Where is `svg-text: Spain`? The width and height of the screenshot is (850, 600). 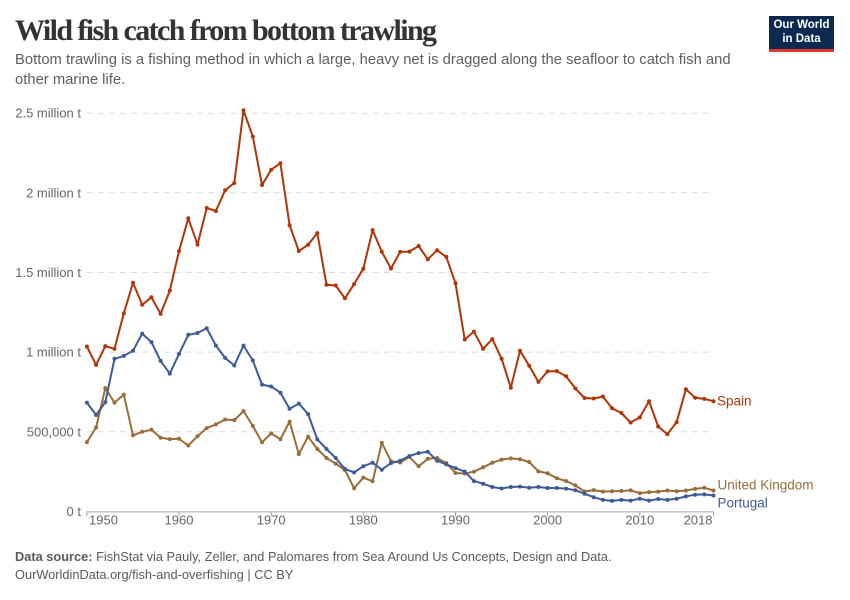 svg-text: Spain is located at coordinates (734, 401).